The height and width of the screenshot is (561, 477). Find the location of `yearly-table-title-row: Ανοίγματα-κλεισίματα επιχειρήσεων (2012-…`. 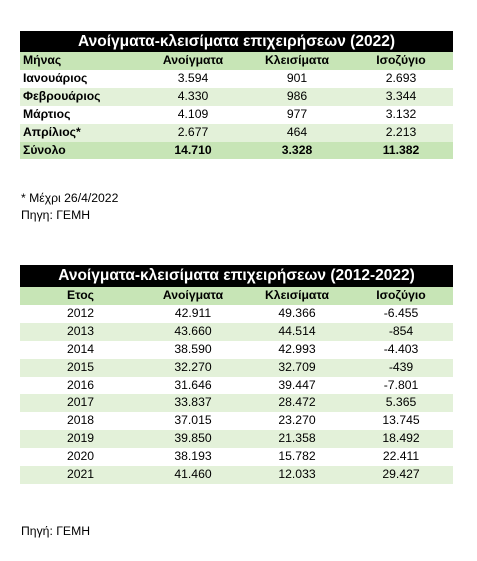

yearly-table-title-row: Ανοίγματα-κλεισίματα επιχειρήσεων (2012-… is located at coordinates (237, 276).